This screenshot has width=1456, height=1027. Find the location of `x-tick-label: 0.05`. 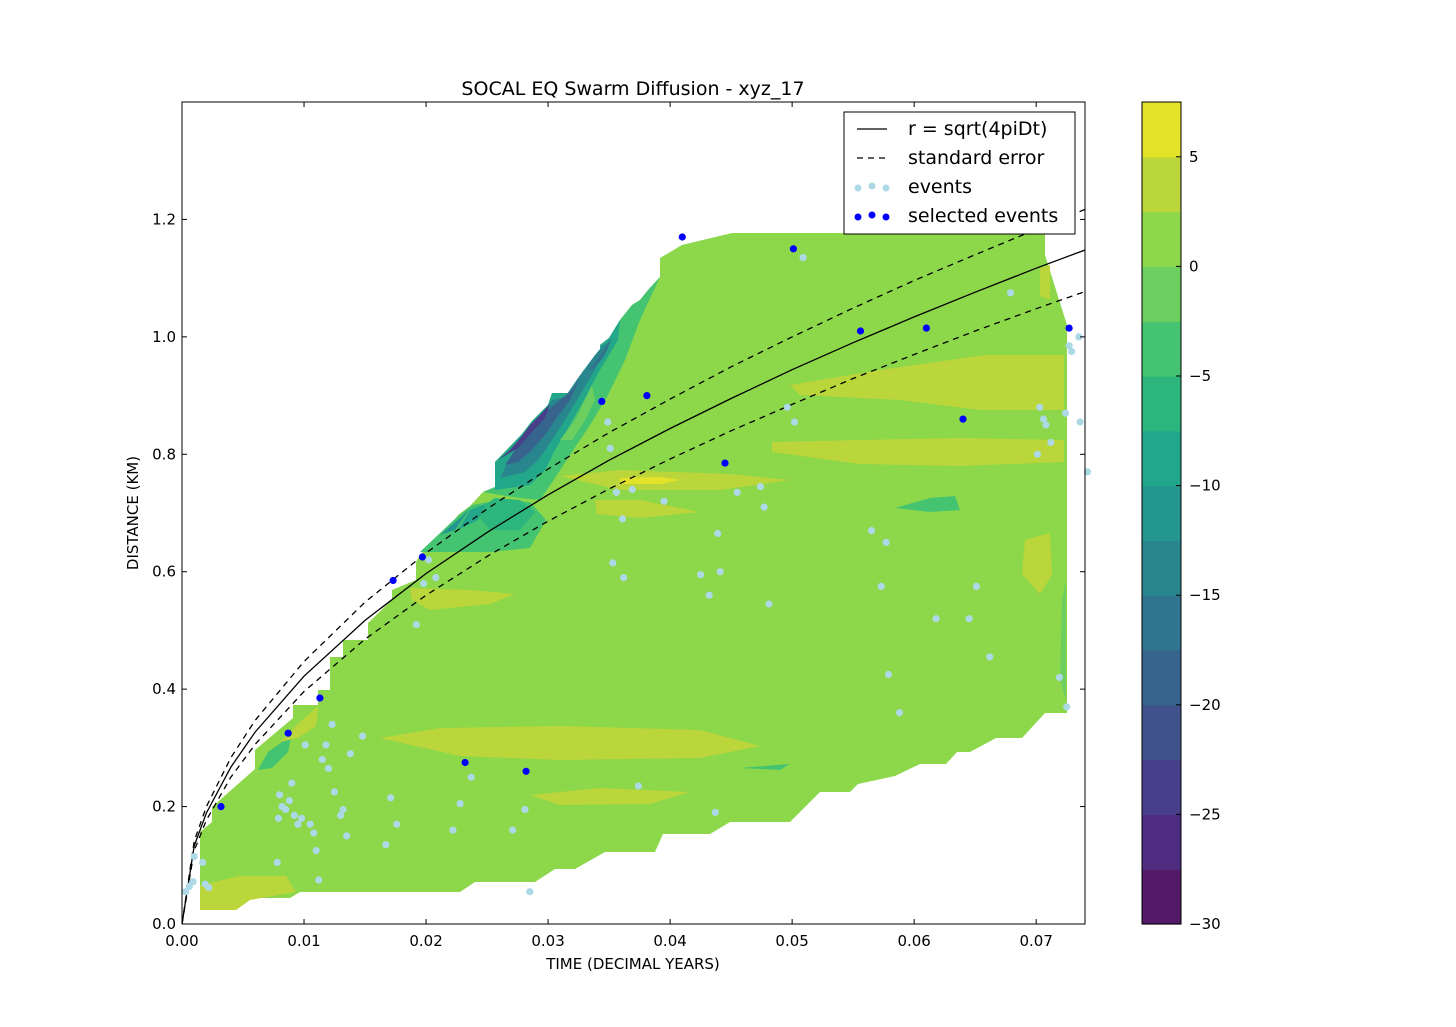

x-tick-label: 0.05 is located at coordinates (791, 941).